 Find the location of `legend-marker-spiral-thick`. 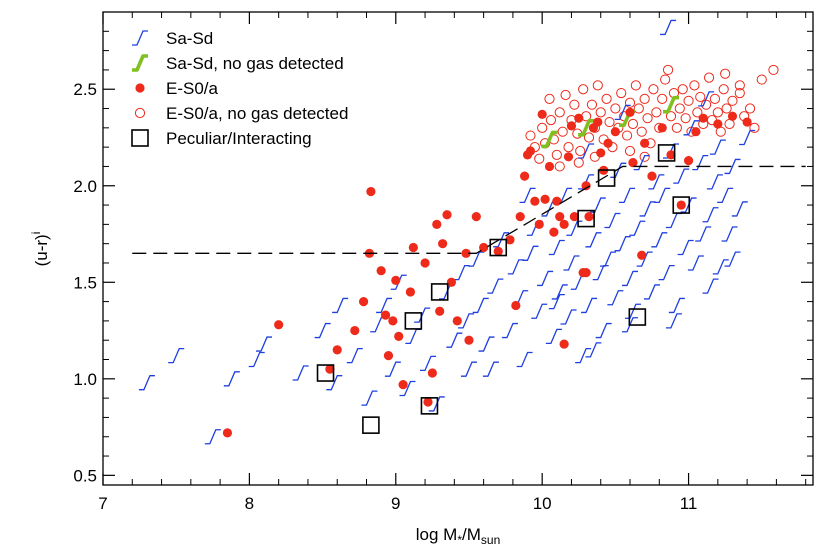

legend-marker-spiral-thick is located at coordinates (140, 63).